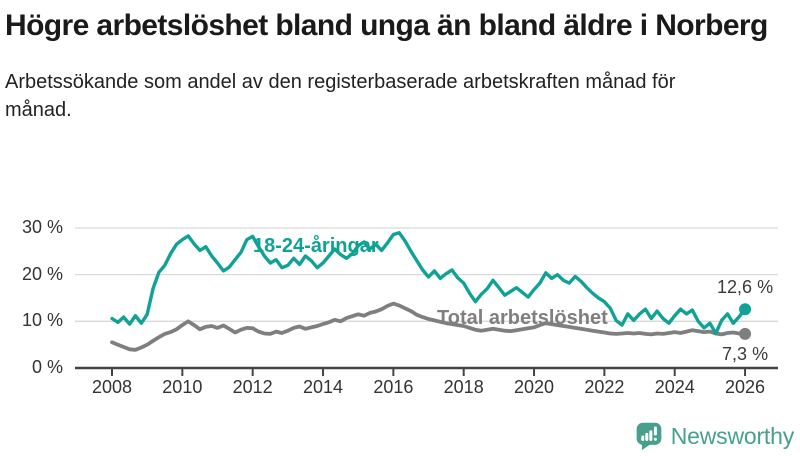  What do you see at coordinates (463, 387) in the screenshot?
I see `x-tick-label-2018: 2018` at bounding box center [463, 387].